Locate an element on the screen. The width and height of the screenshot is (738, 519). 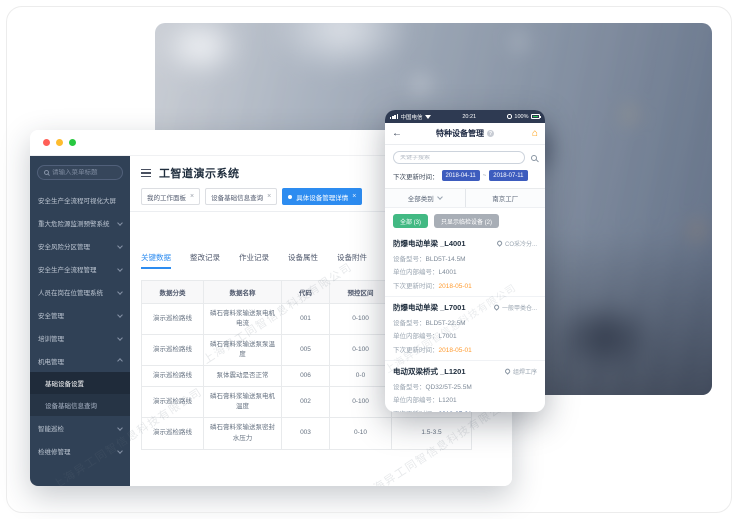
phone-page-title: 特种设备管理 ? is located at coordinates (465, 133).